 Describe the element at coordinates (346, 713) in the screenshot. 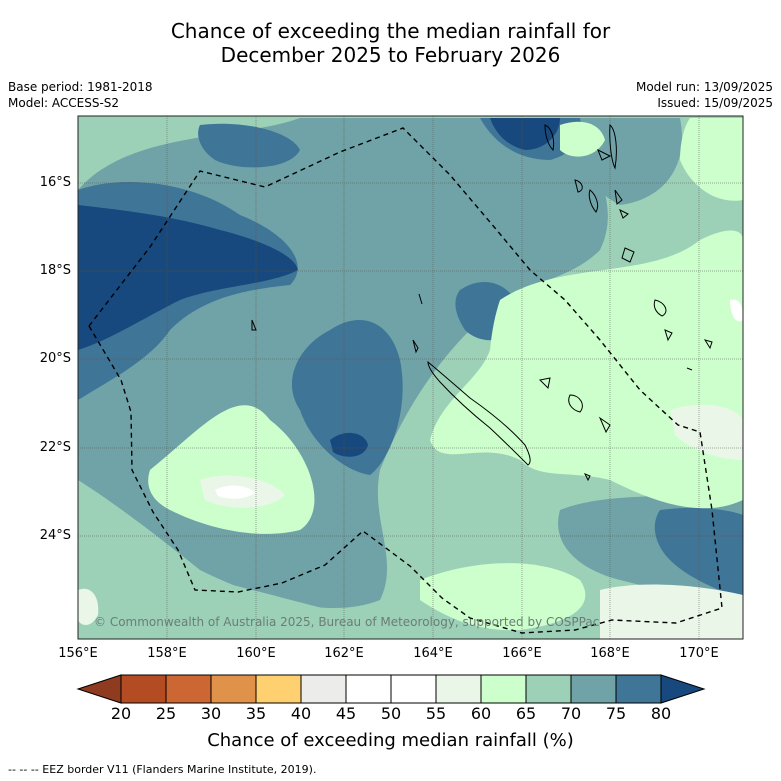

I see `colorbar-tick: 45` at that location.